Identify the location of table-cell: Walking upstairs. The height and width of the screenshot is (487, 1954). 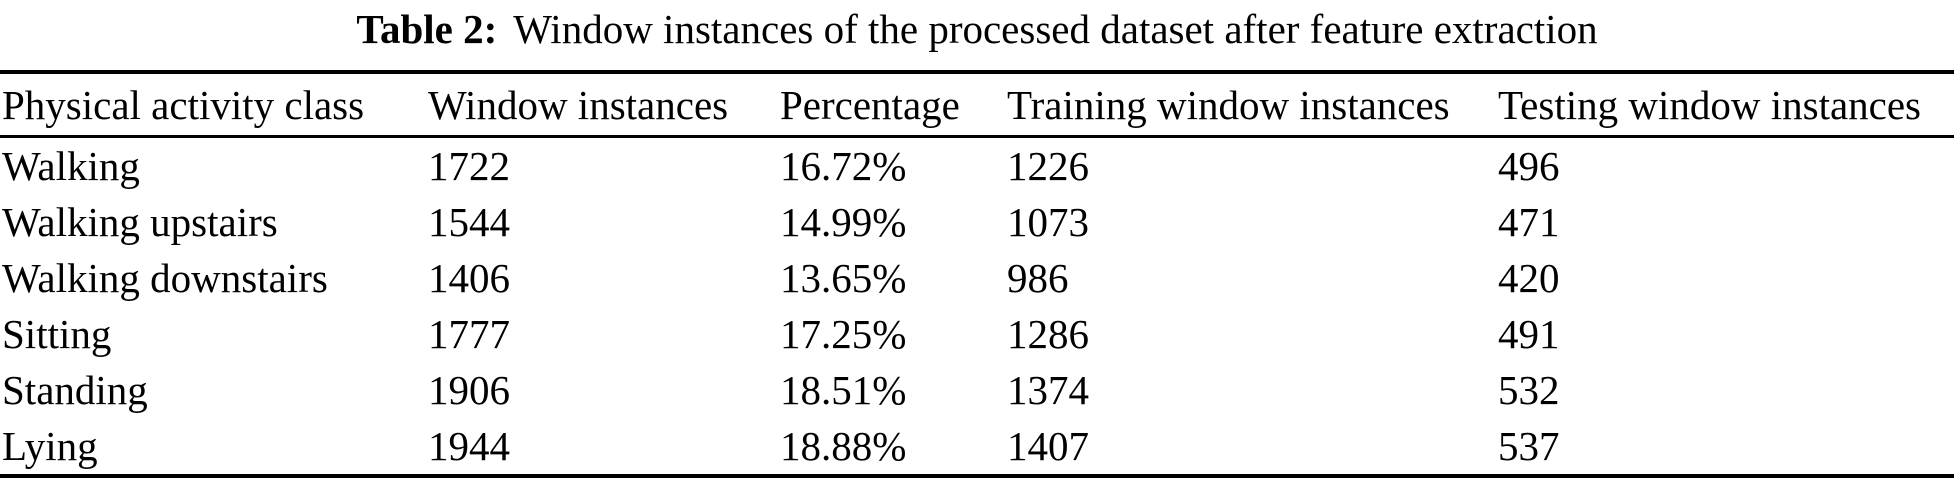
(140, 222).